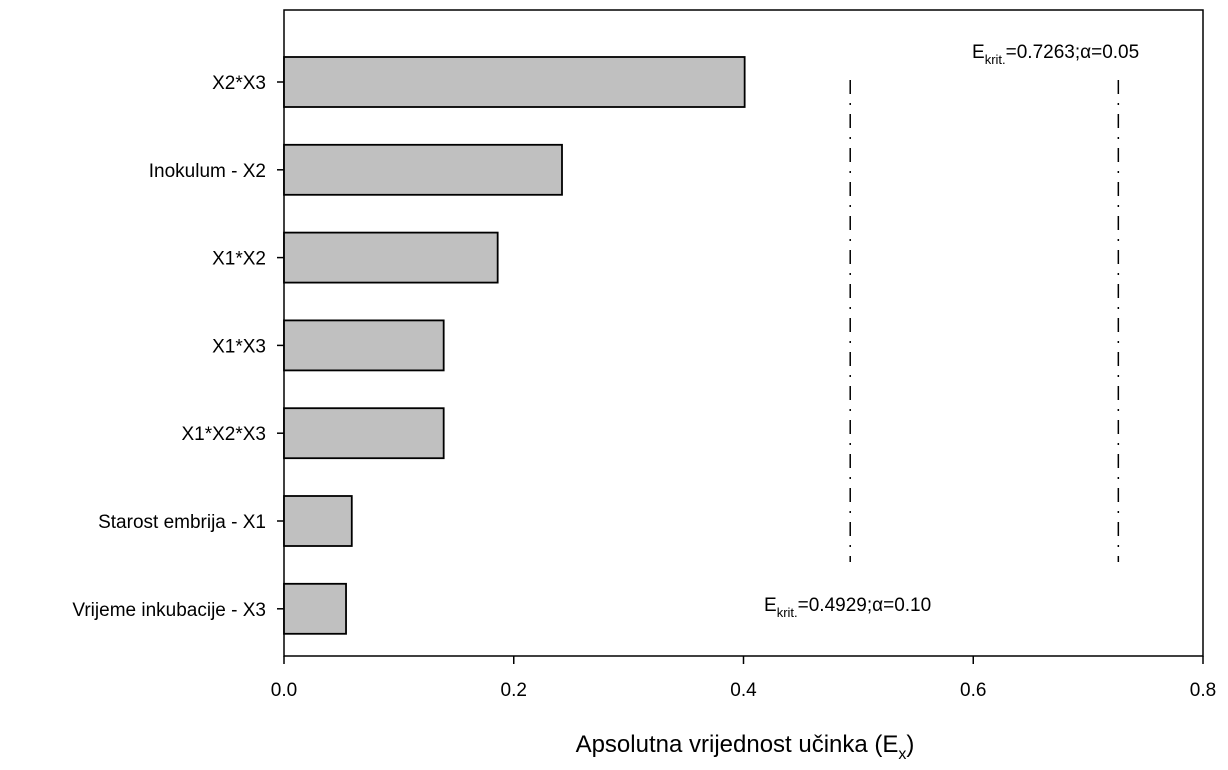 This screenshot has height=770, width=1228. Describe the element at coordinates (847, 607) in the screenshot. I see `annotation-alpha-10: Ekrit.=0.4929;α=0.10` at that location.